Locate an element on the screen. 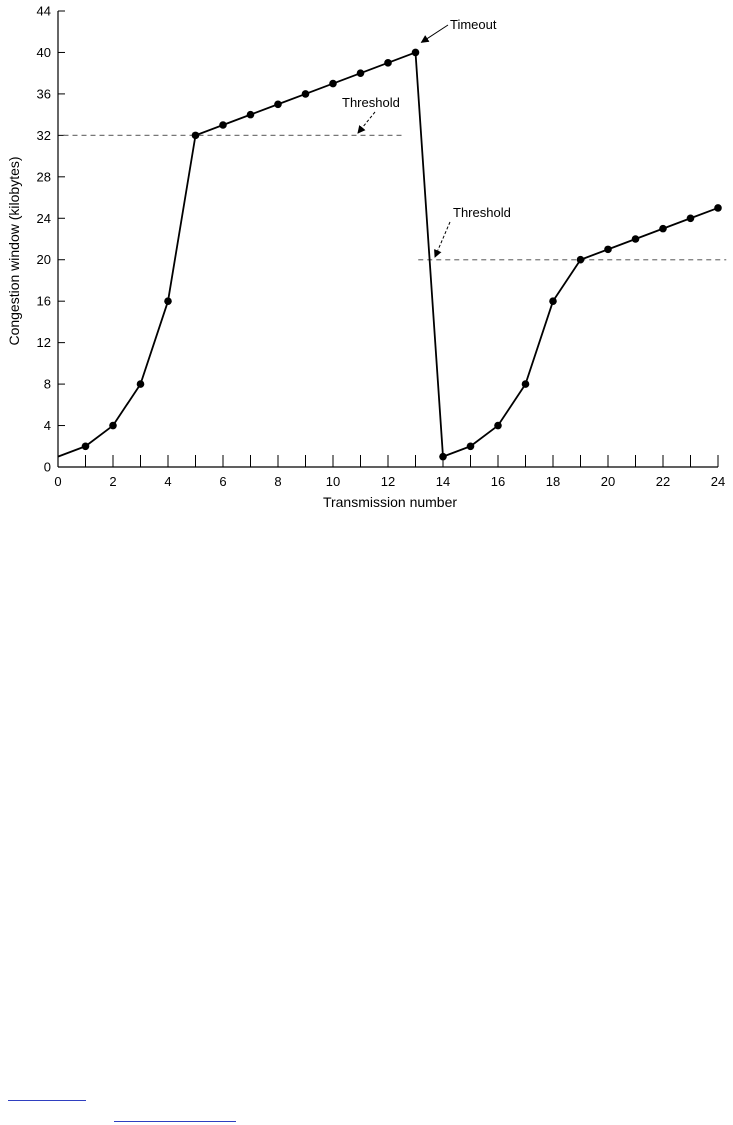 Image resolution: width=733 pixels, height=1125 pixels. y-tick-label: 0 is located at coordinates (47, 467).